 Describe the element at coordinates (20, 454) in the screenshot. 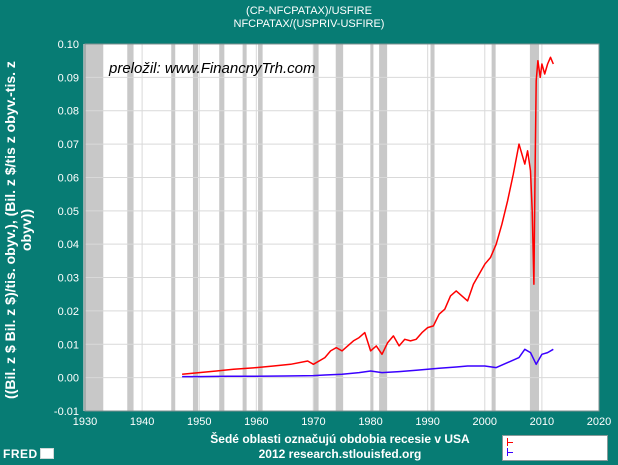

I see `fred-logo-text: FRED` at that location.